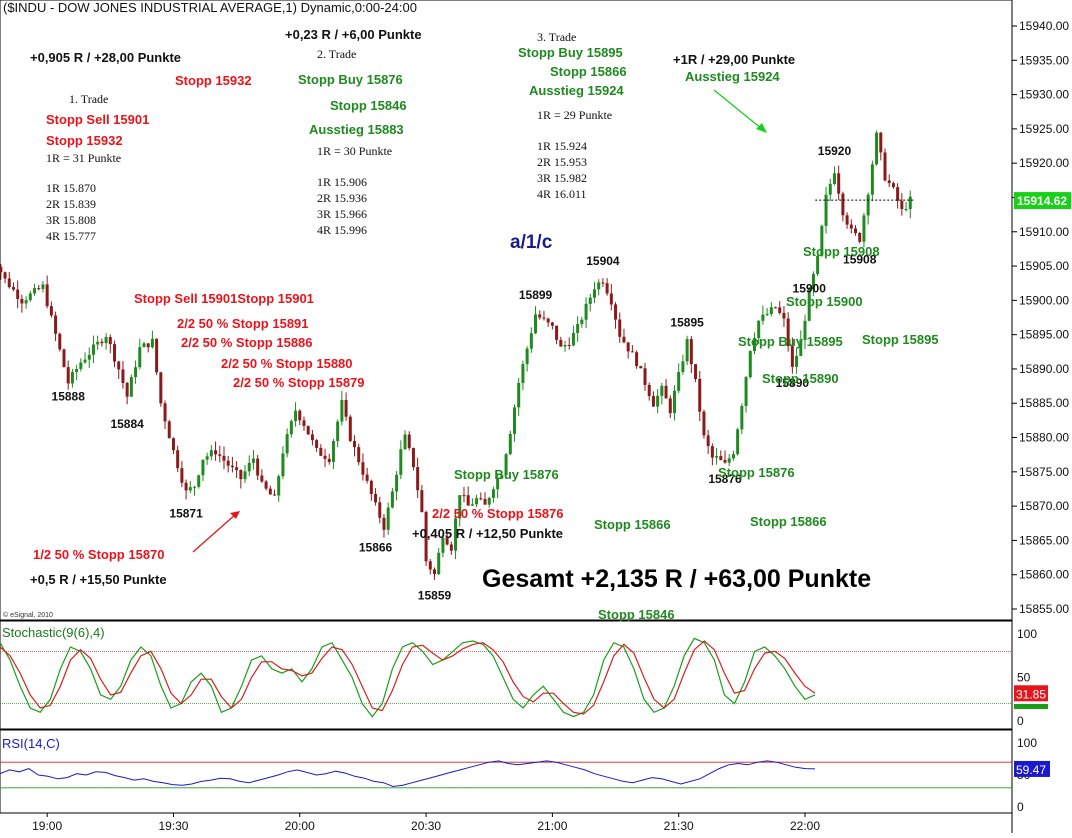  What do you see at coordinates (588, 71) in the screenshot?
I see `trade3-stopp: Stopp 15866` at bounding box center [588, 71].